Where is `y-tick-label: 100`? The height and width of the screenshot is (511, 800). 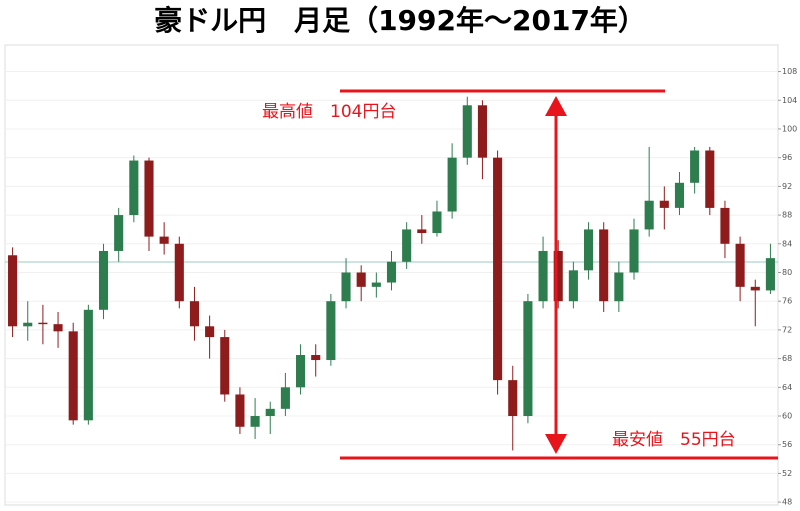
y-tick-label: 100 is located at coordinates (789, 128).